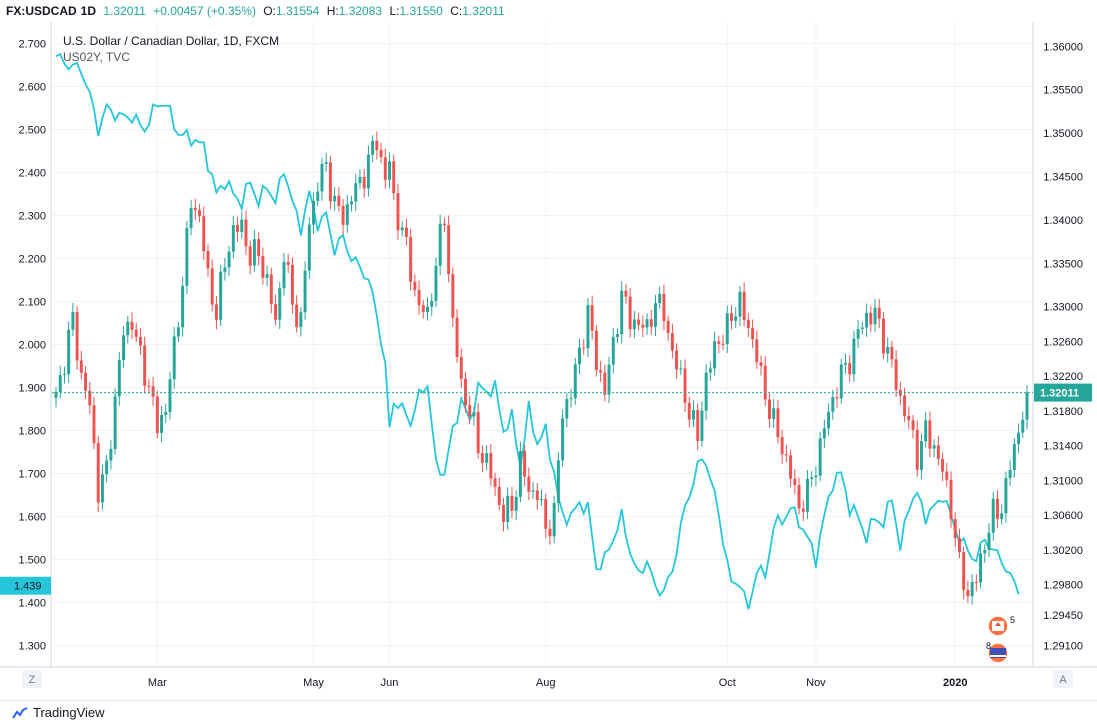 The width and height of the screenshot is (1097, 726). What do you see at coordinates (816, 683) in the screenshot?
I see `time-tick-label: Nov` at bounding box center [816, 683].